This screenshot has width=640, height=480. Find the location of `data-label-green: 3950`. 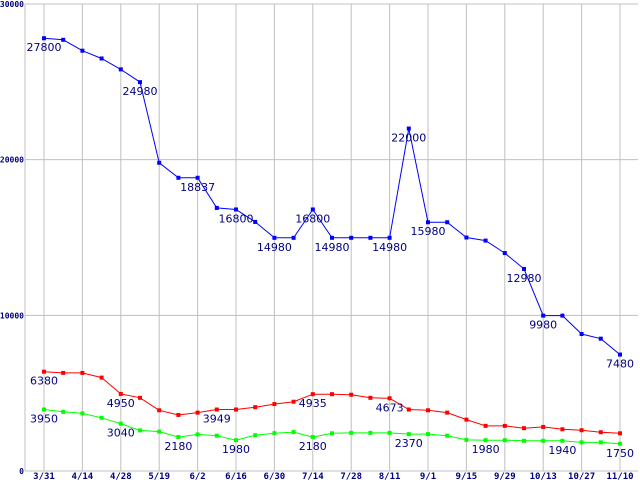

data-label-green: 3950 is located at coordinates (44, 419).